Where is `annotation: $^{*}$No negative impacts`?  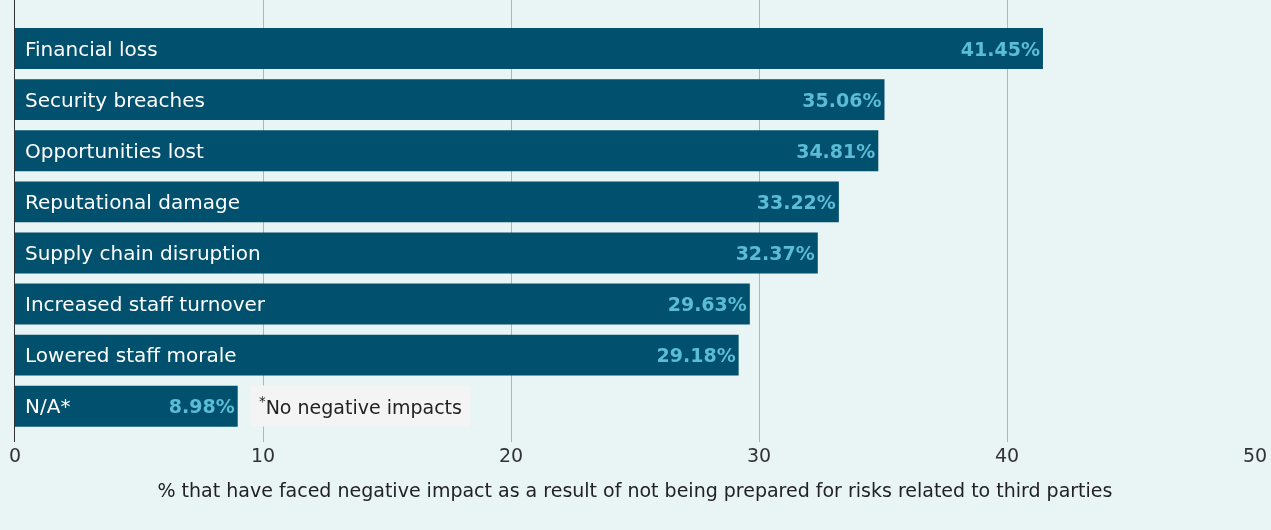 annotation: $^{*}$No negative impacts is located at coordinates (360, 406).